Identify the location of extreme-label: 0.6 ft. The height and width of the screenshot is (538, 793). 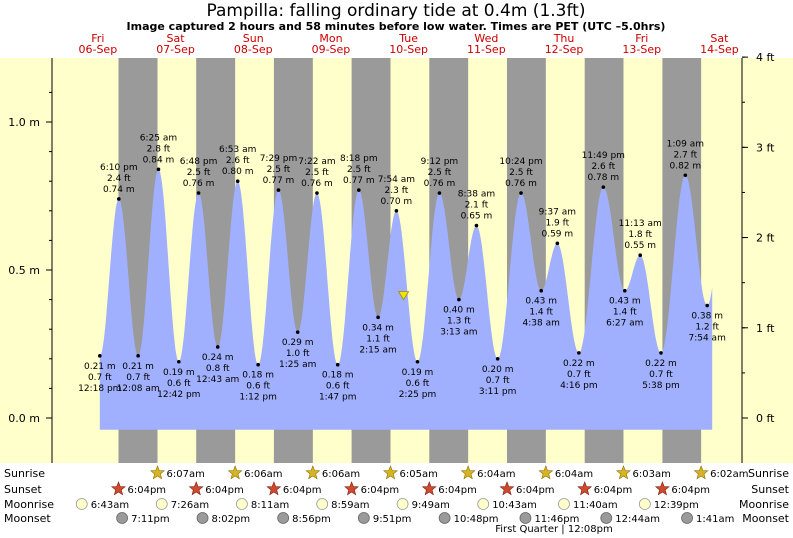
(418, 384).